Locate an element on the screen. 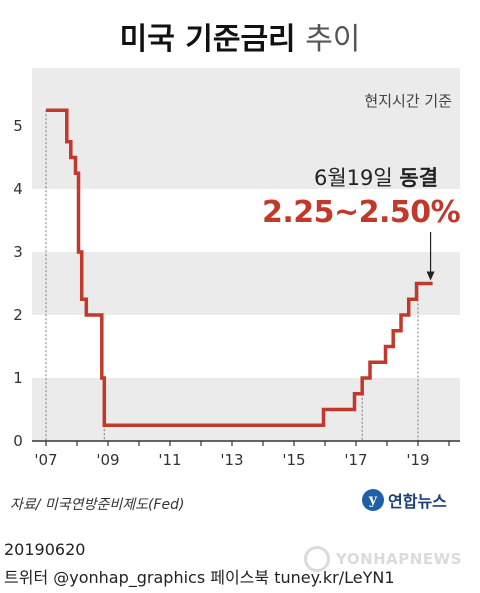 The width and height of the screenshot is (480, 593). annotation-date: 6월19일 동결 is located at coordinates (376, 177).